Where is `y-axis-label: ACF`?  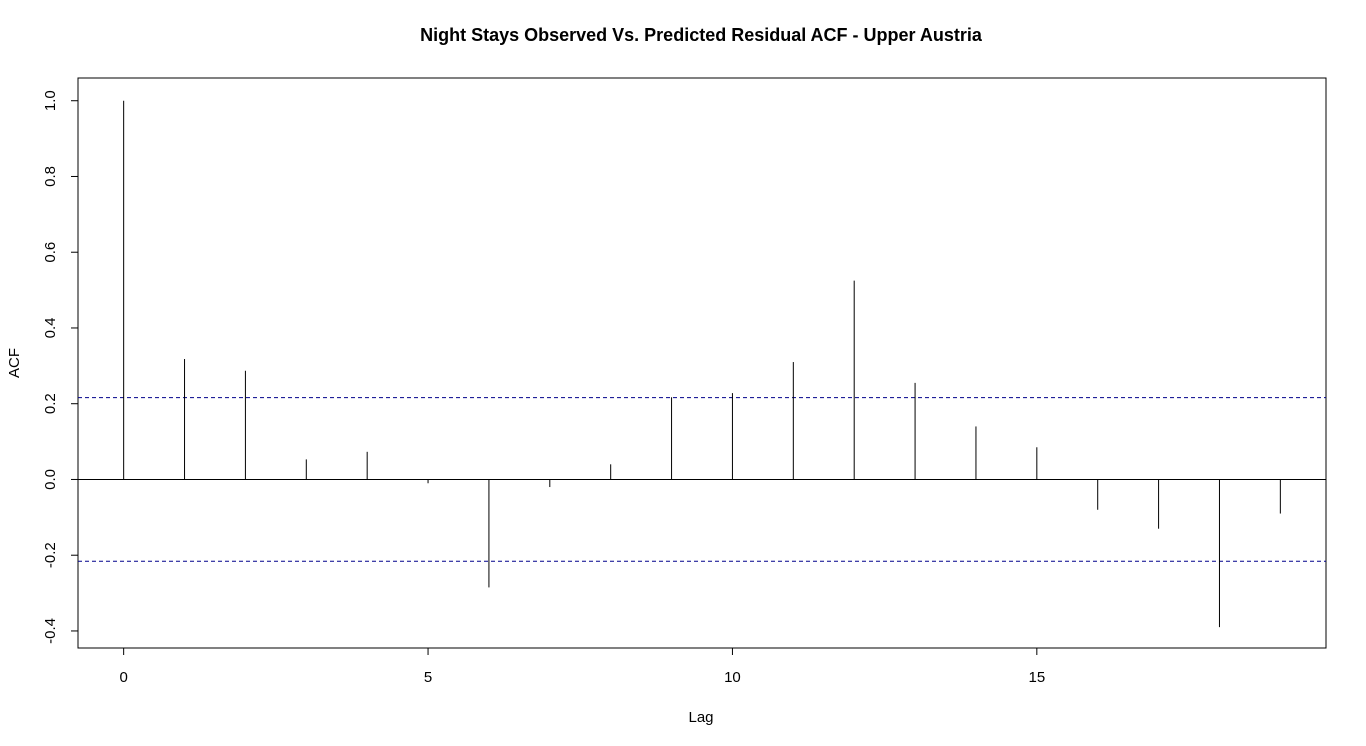
y-axis-label: ACF is located at coordinates (14, 363).